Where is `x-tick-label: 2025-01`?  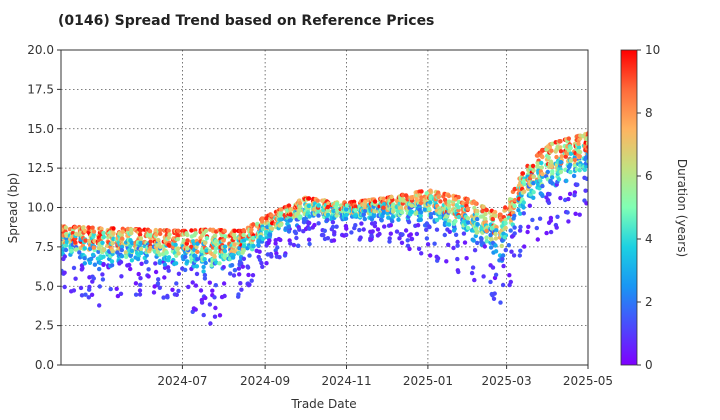
x-tick-label: 2025-01 is located at coordinates (428, 381).